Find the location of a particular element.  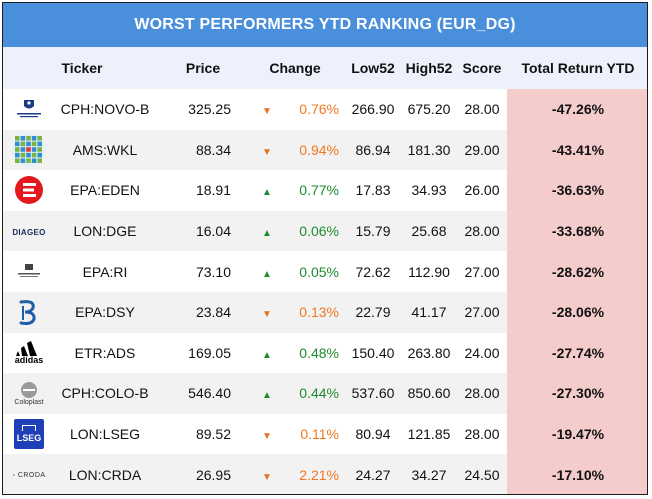

high52-cell: 850.60 is located at coordinates (429, 393).